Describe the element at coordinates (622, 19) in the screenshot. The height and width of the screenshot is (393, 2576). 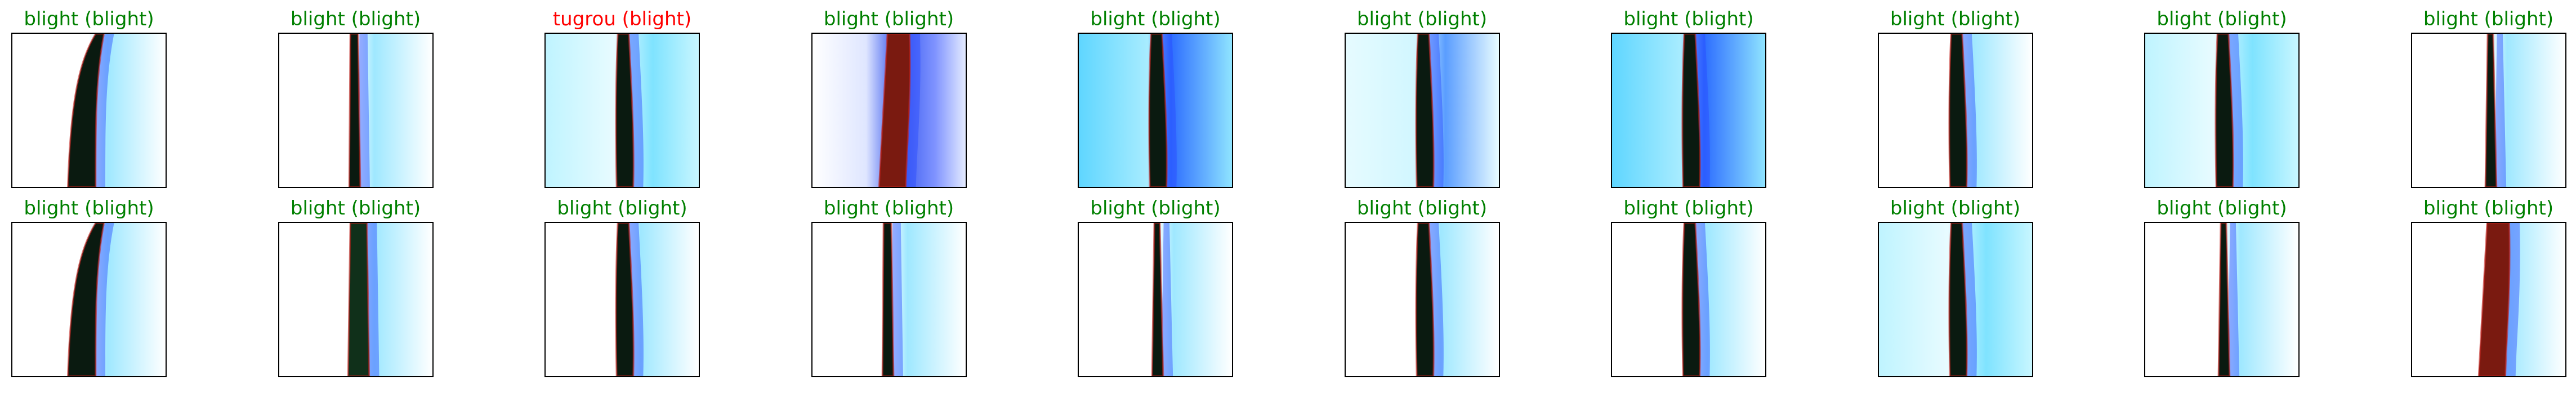
I see `prediction-caption: tugrou (blight)` at that location.